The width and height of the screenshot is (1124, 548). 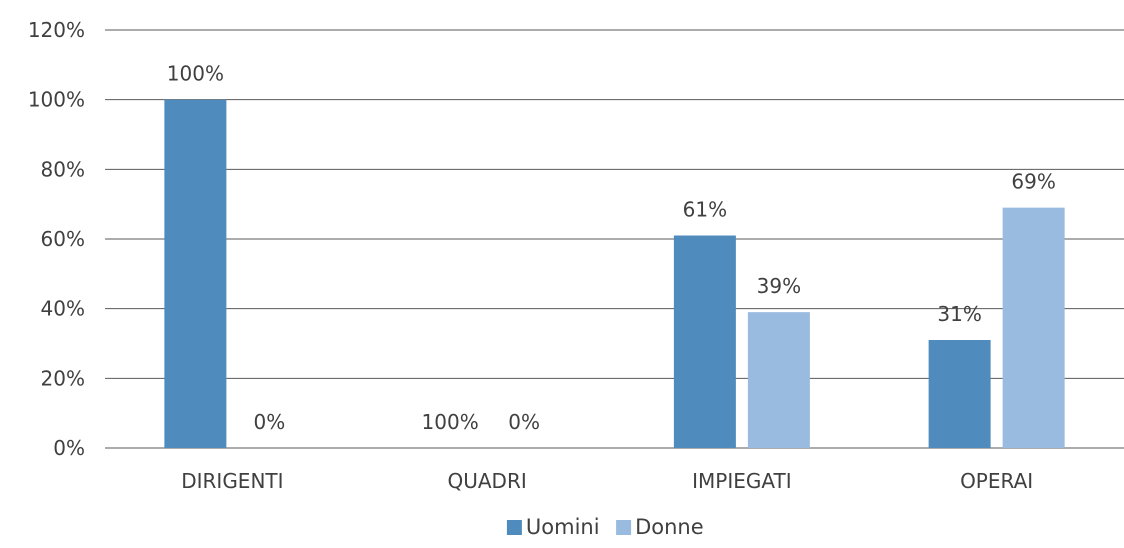 I want to click on x-tick-label: QUADRI, so click(x=486, y=481).